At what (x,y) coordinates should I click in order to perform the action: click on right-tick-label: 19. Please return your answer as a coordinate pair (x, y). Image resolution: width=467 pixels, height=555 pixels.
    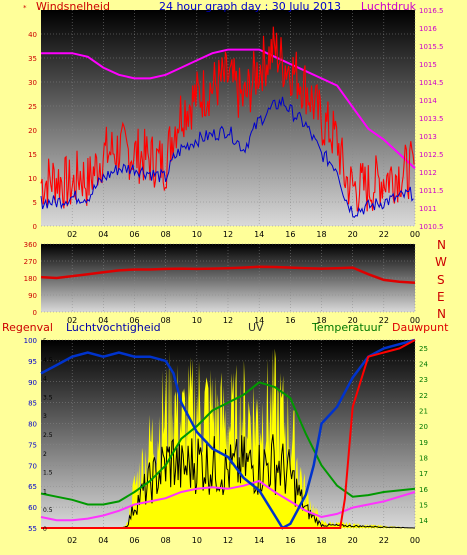
    Looking at the image, I should click on (423, 443).